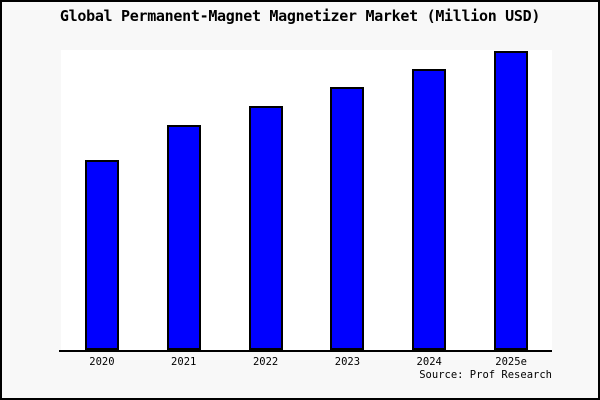  I want to click on x-tick-label-2022: 2022, so click(265, 362).